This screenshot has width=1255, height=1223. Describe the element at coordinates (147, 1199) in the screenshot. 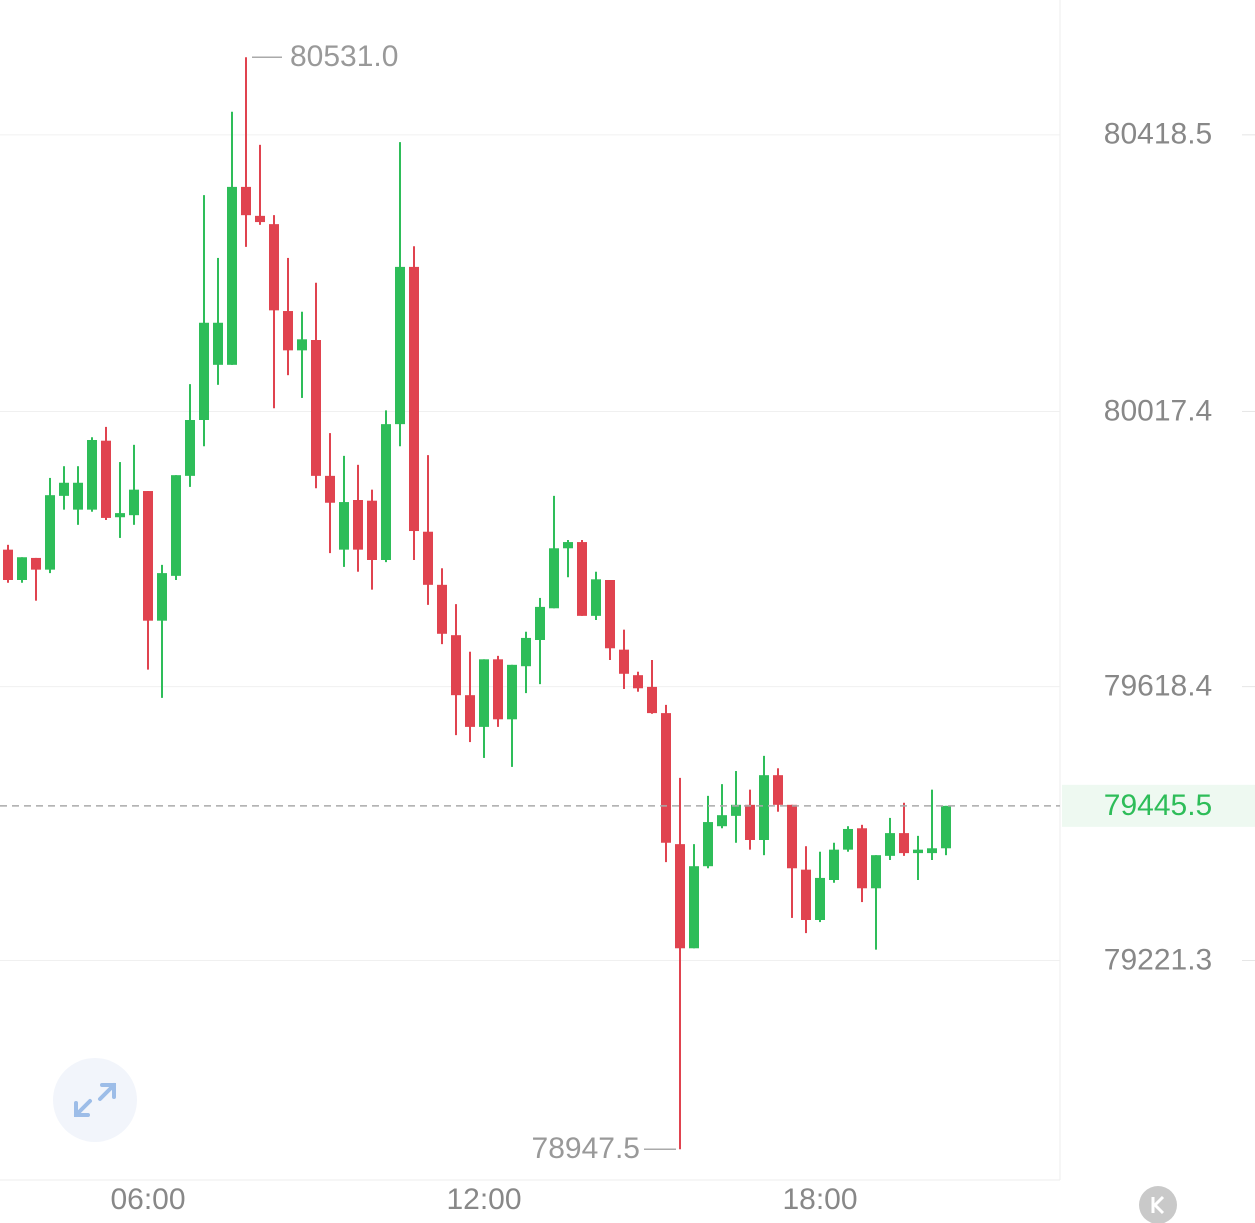

I see `x-tick-label: 06:00` at that location.